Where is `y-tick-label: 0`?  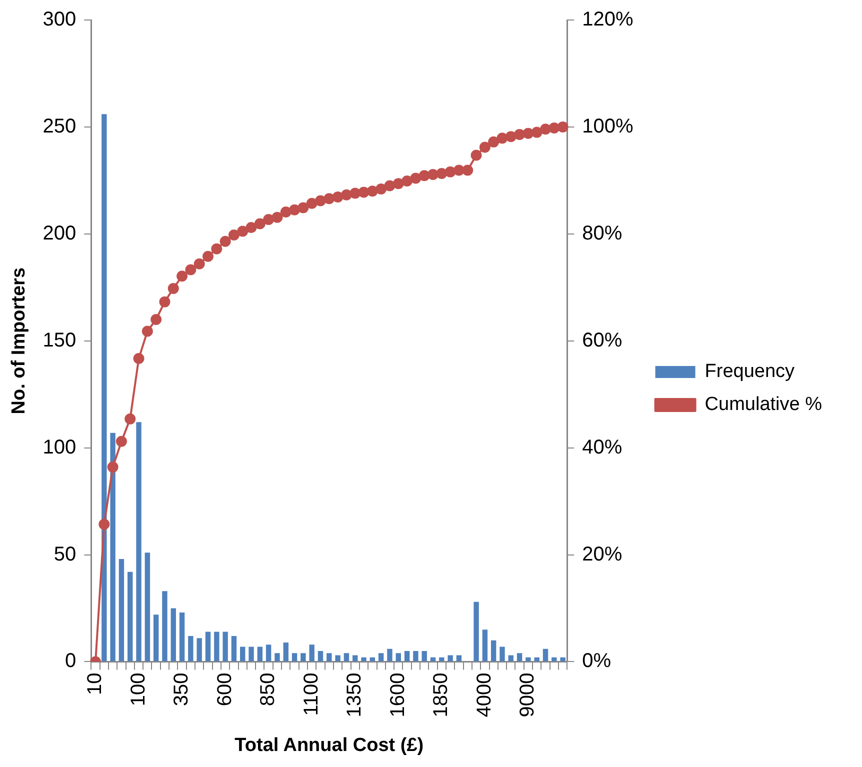 y-tick-label: 0 is located at coordinates (70, 661).